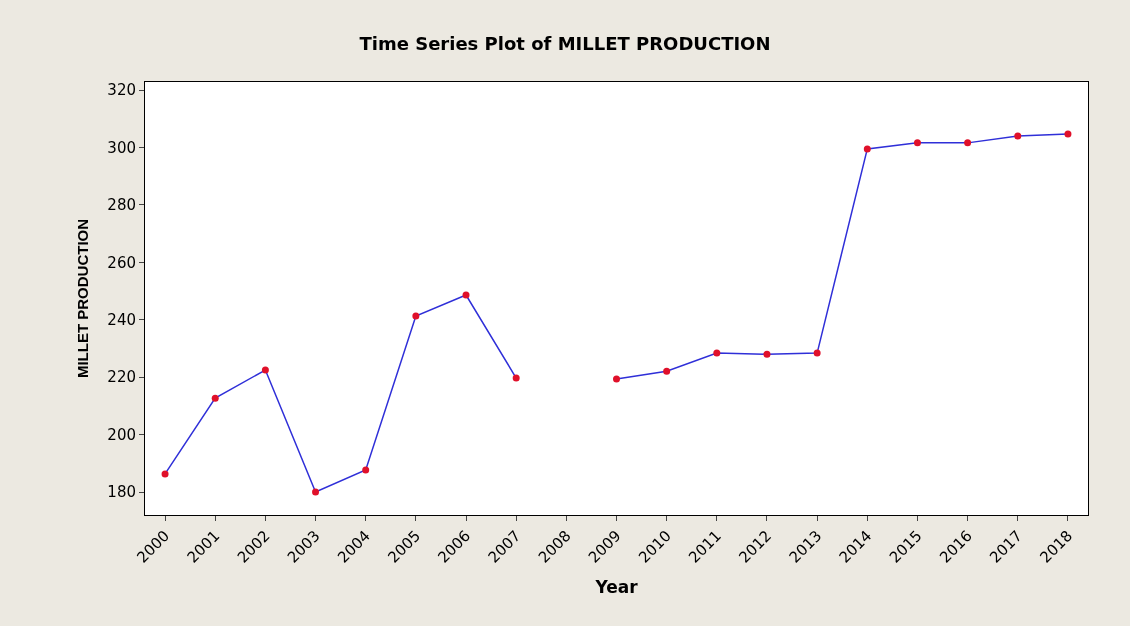  I want to click on chart-title: Time Series Plot of MILLET PRODUCTION, so click(565, 44).